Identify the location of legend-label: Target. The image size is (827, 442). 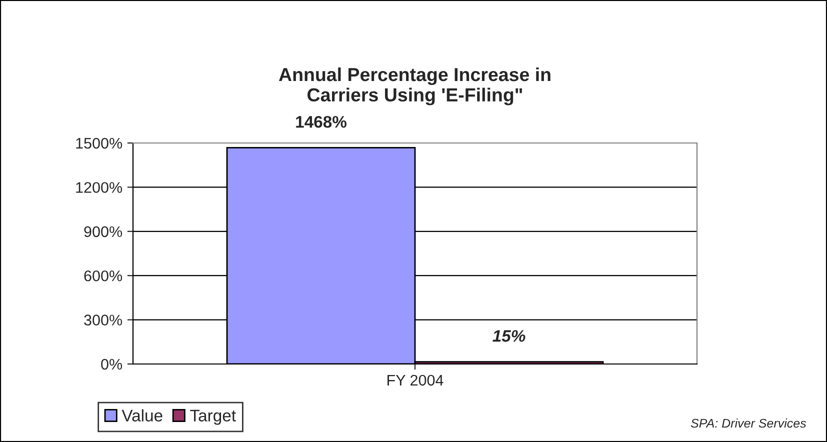
(213, 417).